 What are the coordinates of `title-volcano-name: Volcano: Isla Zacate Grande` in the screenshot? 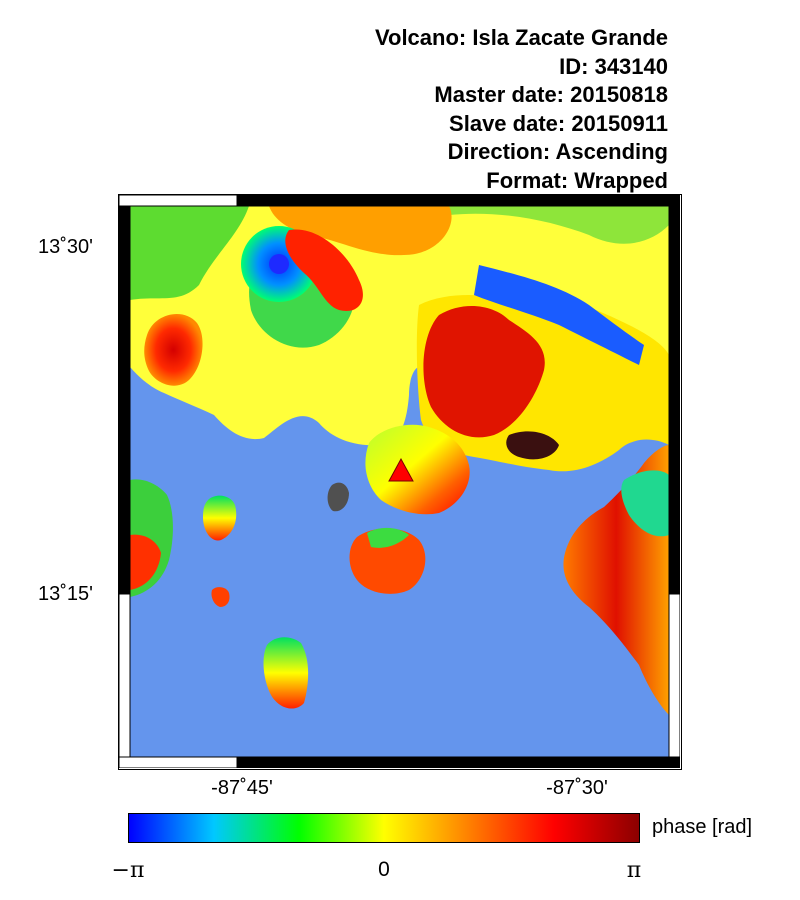 It's located at (521, 37).